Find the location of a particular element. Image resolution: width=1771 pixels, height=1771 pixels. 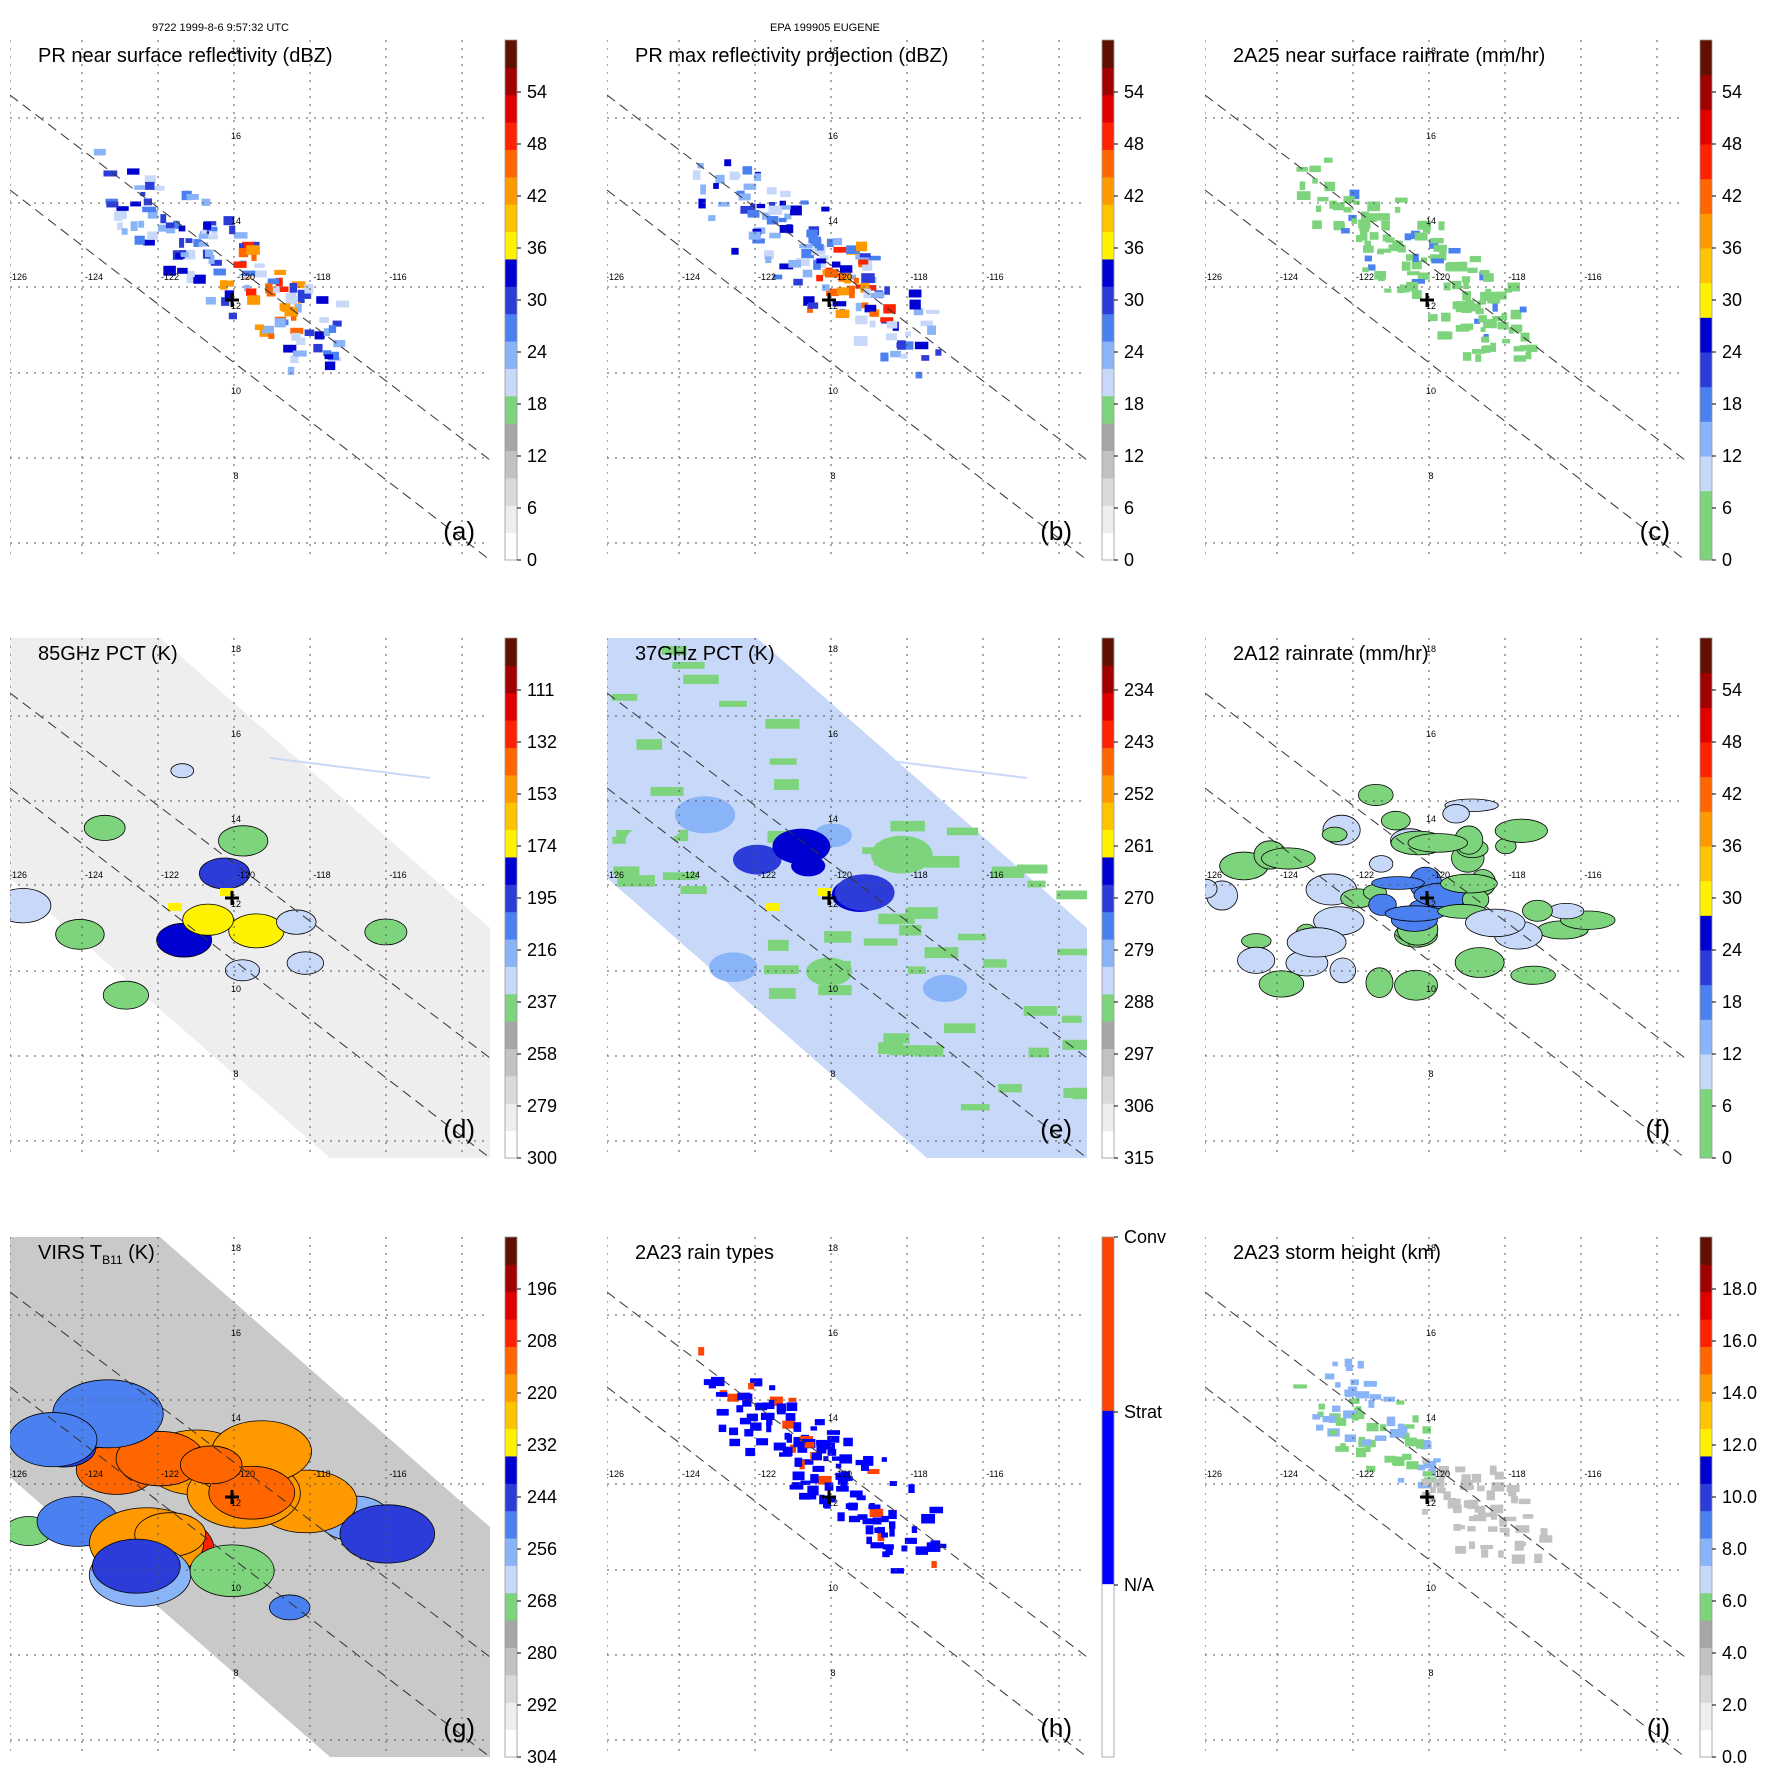

colorbar: 300 279 258 237 216 195 174 153 132 111 is located at coordinates (530, 902).